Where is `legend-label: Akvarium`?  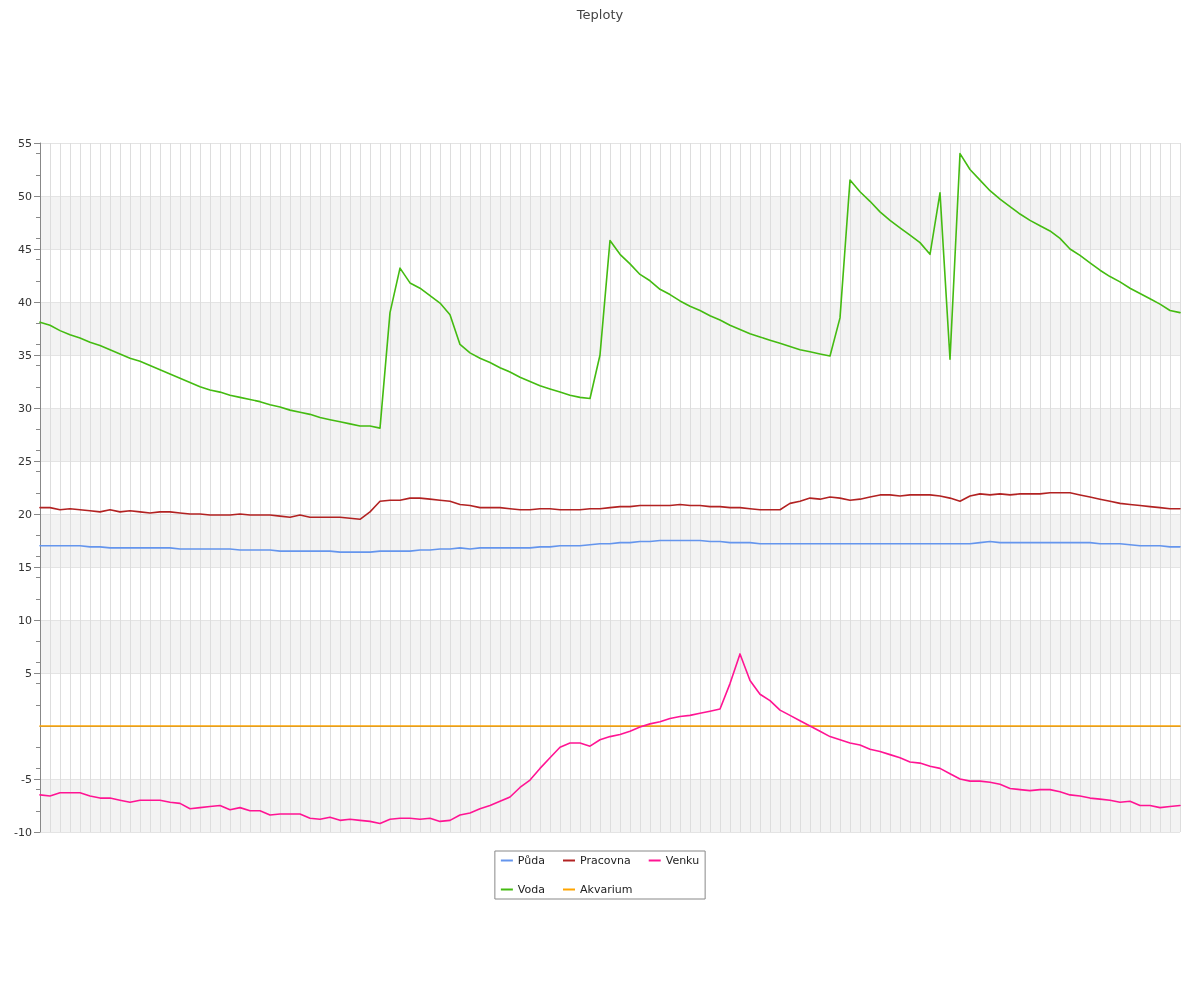 legend-label: Akvarium is located at coordinates (606, 889).